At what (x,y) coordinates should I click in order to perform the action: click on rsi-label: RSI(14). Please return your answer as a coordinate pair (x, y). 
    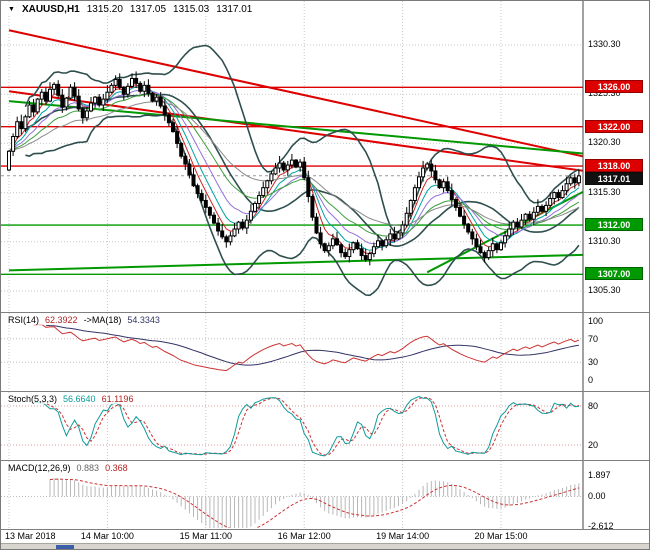
    Looking at the image, I should click on (24, 320).